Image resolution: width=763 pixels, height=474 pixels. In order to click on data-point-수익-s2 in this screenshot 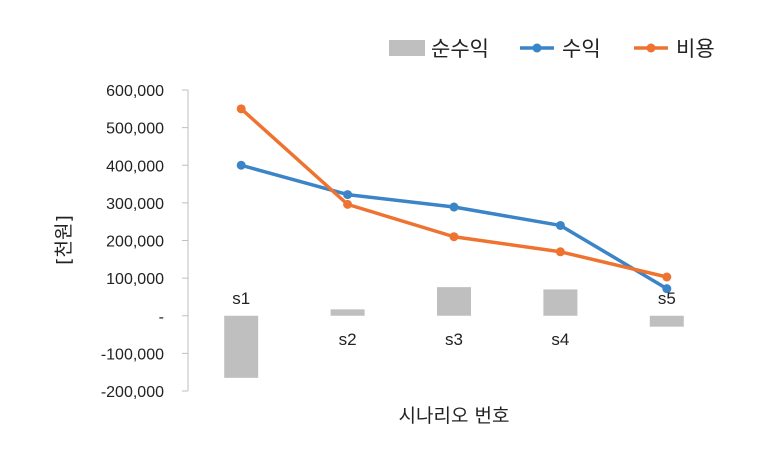, I will do `click(348, 195)`.